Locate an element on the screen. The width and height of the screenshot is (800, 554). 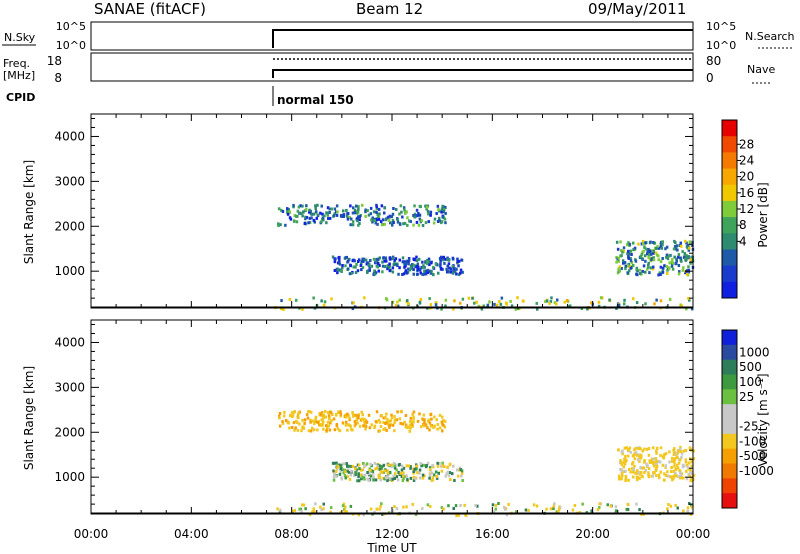
time-tick-labels: 00:00 04:00 08:00 12:00 16:00 20:00 00:00 is located at coordinates (392, 534).